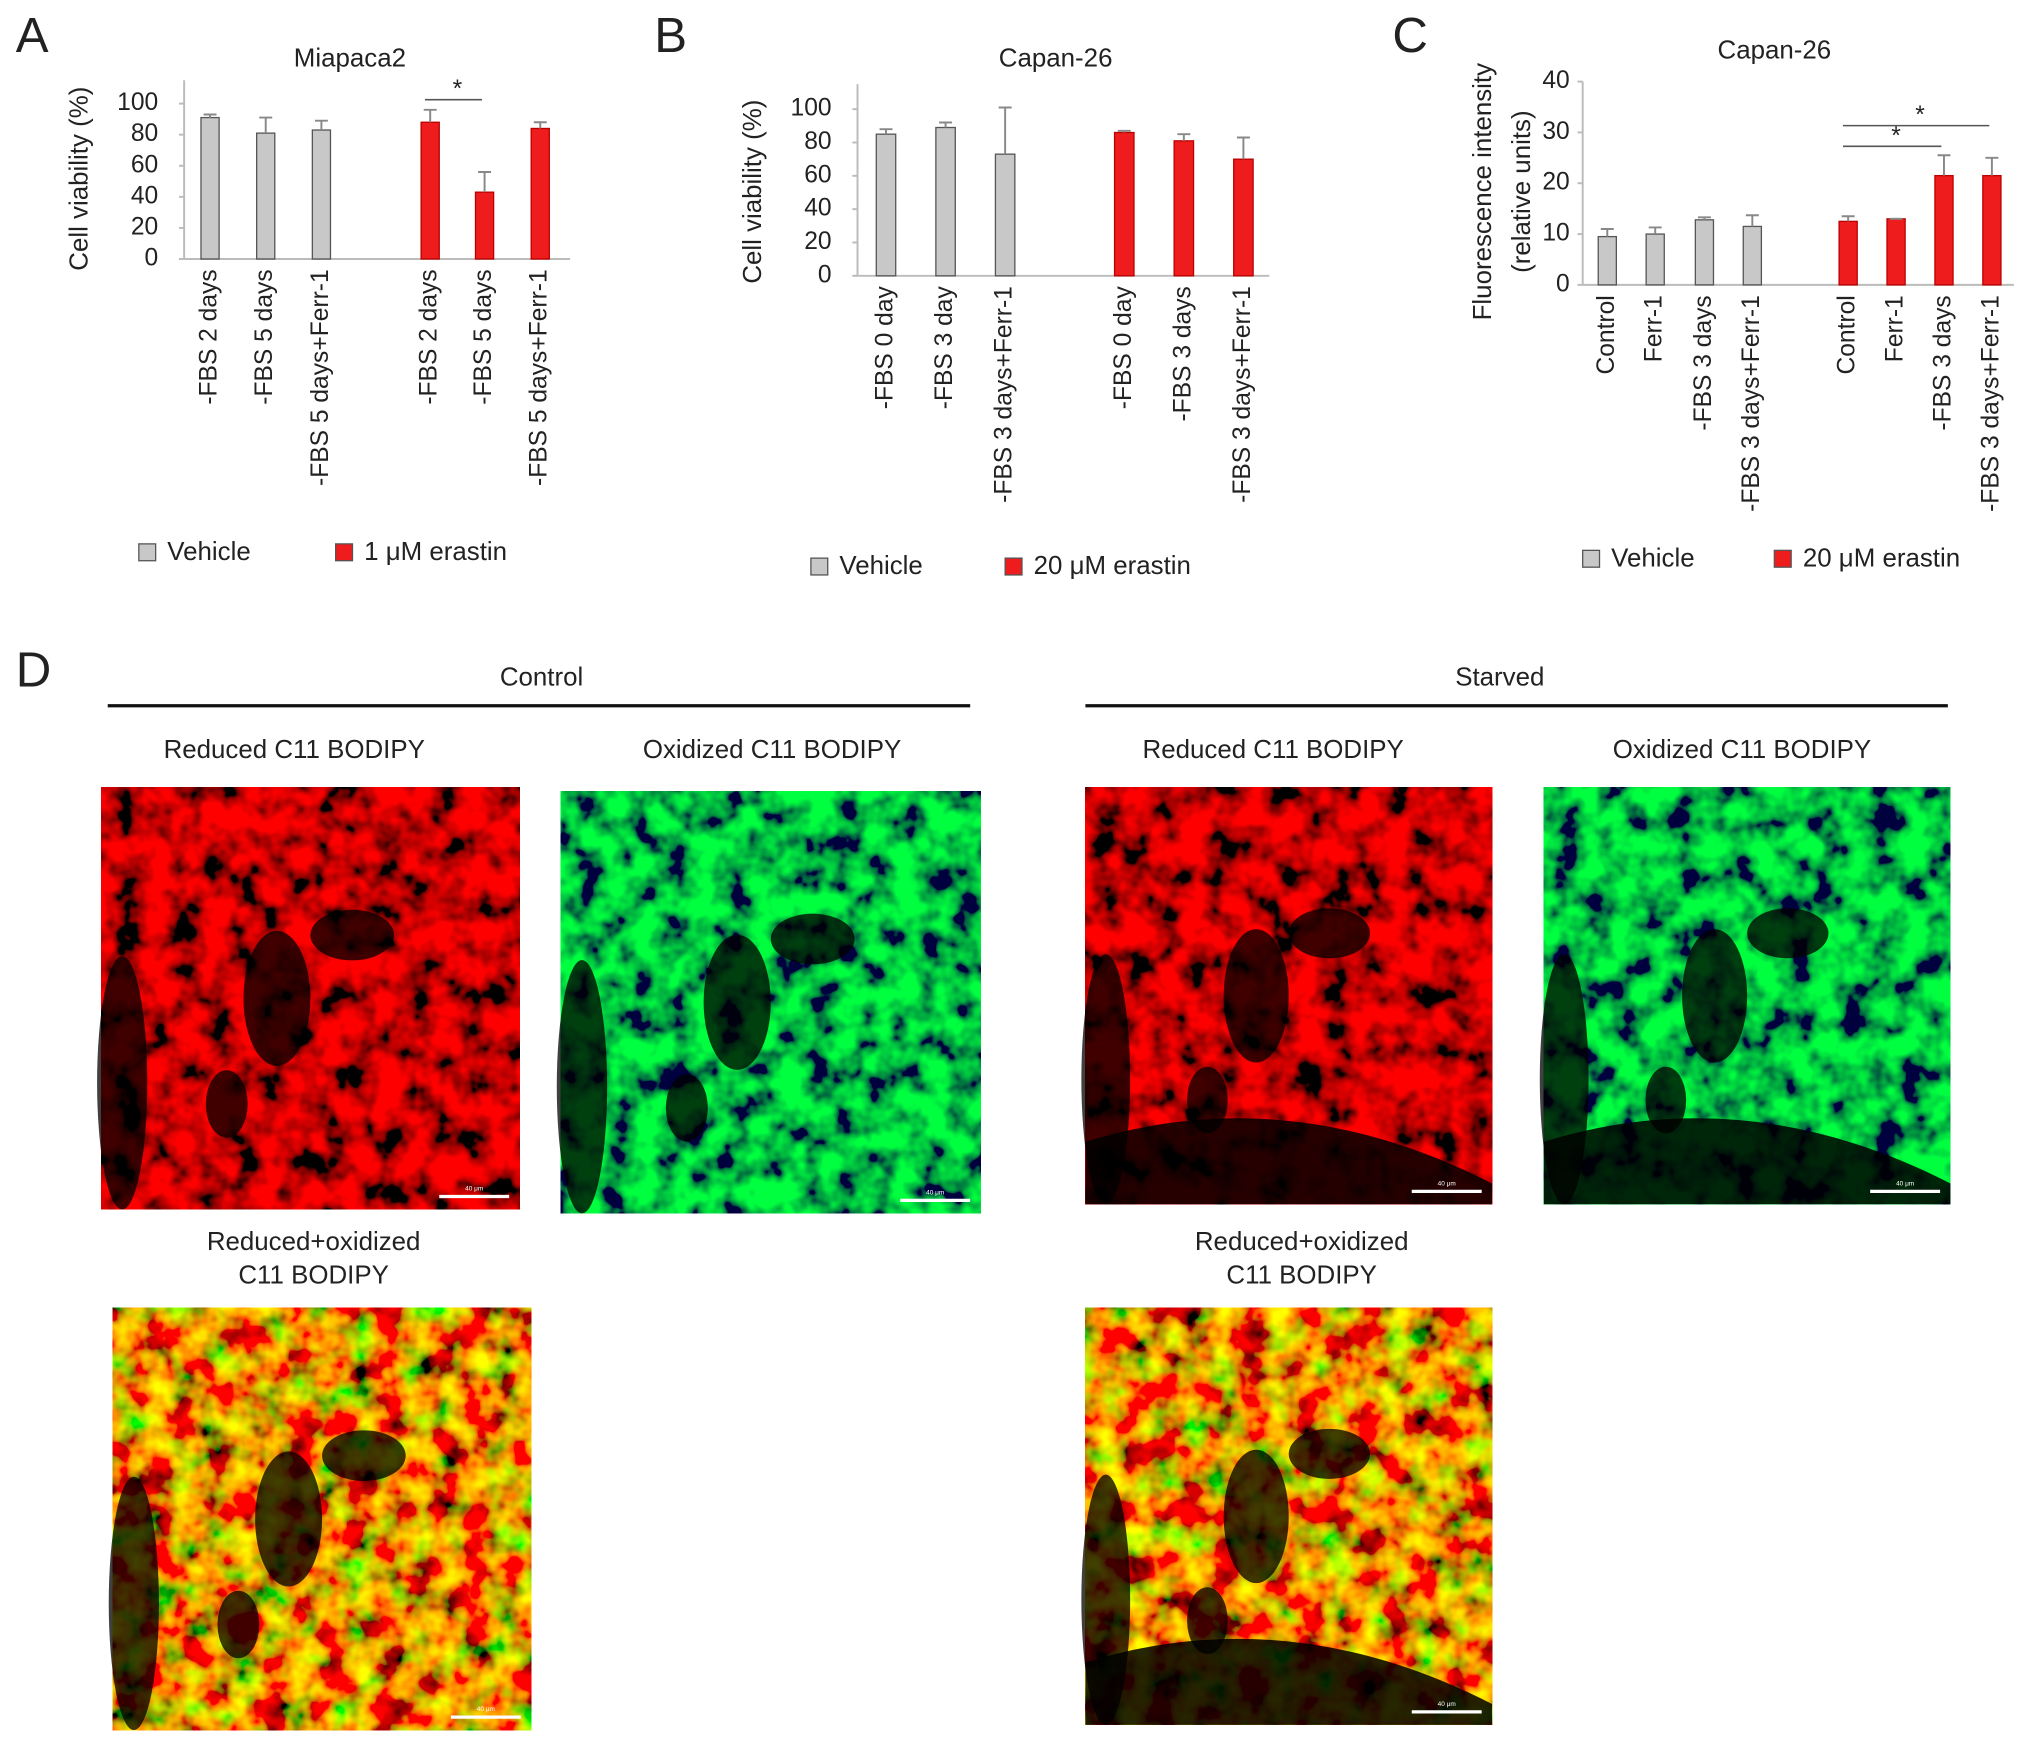 The image size is (2031, 1743). Describe the element at coordinates (1301, 1276) in the screenshot. I see `image-label: C11 BODIPY` at that location.